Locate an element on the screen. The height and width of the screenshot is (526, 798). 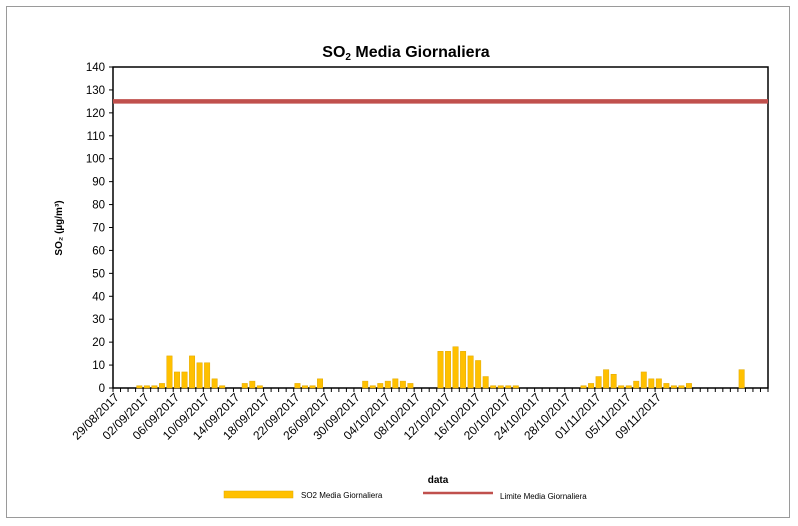
y-tick-label: 100 is located at coordinates (95, 160).